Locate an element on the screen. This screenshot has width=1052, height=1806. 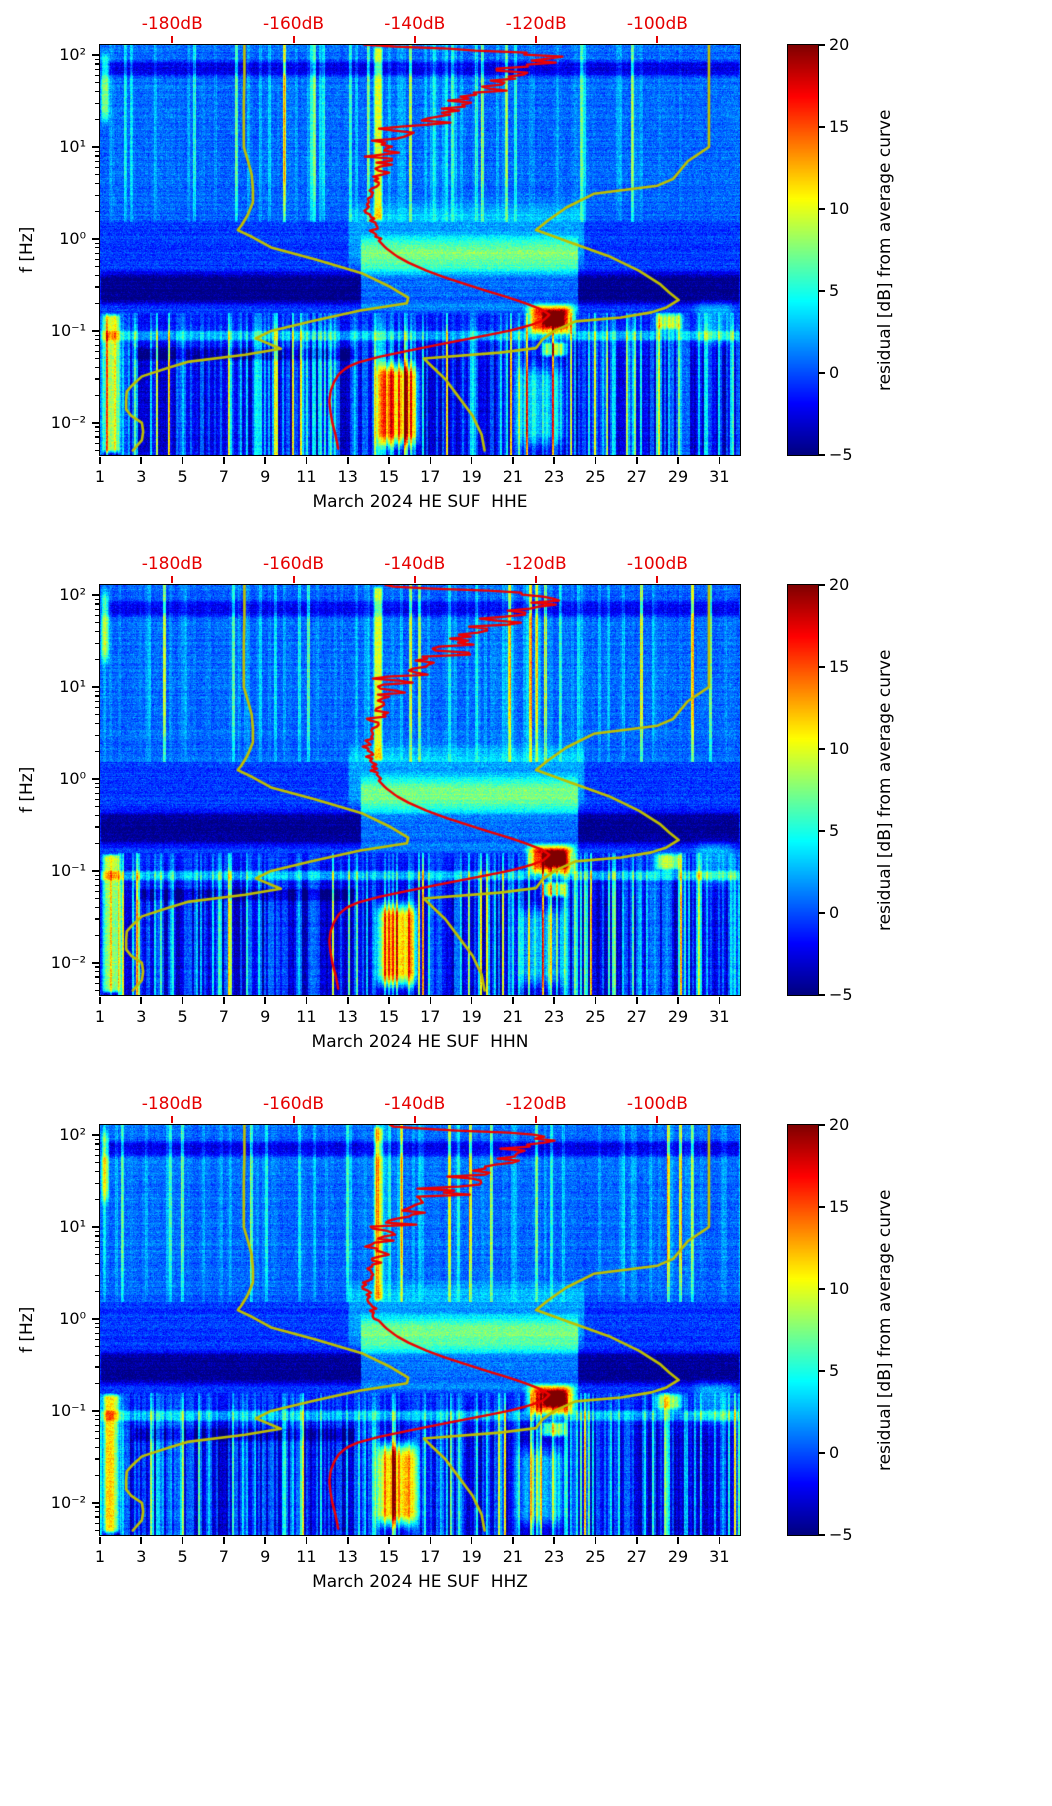
colorbar-tick-label: 5 is located at coordinates (834, 830).